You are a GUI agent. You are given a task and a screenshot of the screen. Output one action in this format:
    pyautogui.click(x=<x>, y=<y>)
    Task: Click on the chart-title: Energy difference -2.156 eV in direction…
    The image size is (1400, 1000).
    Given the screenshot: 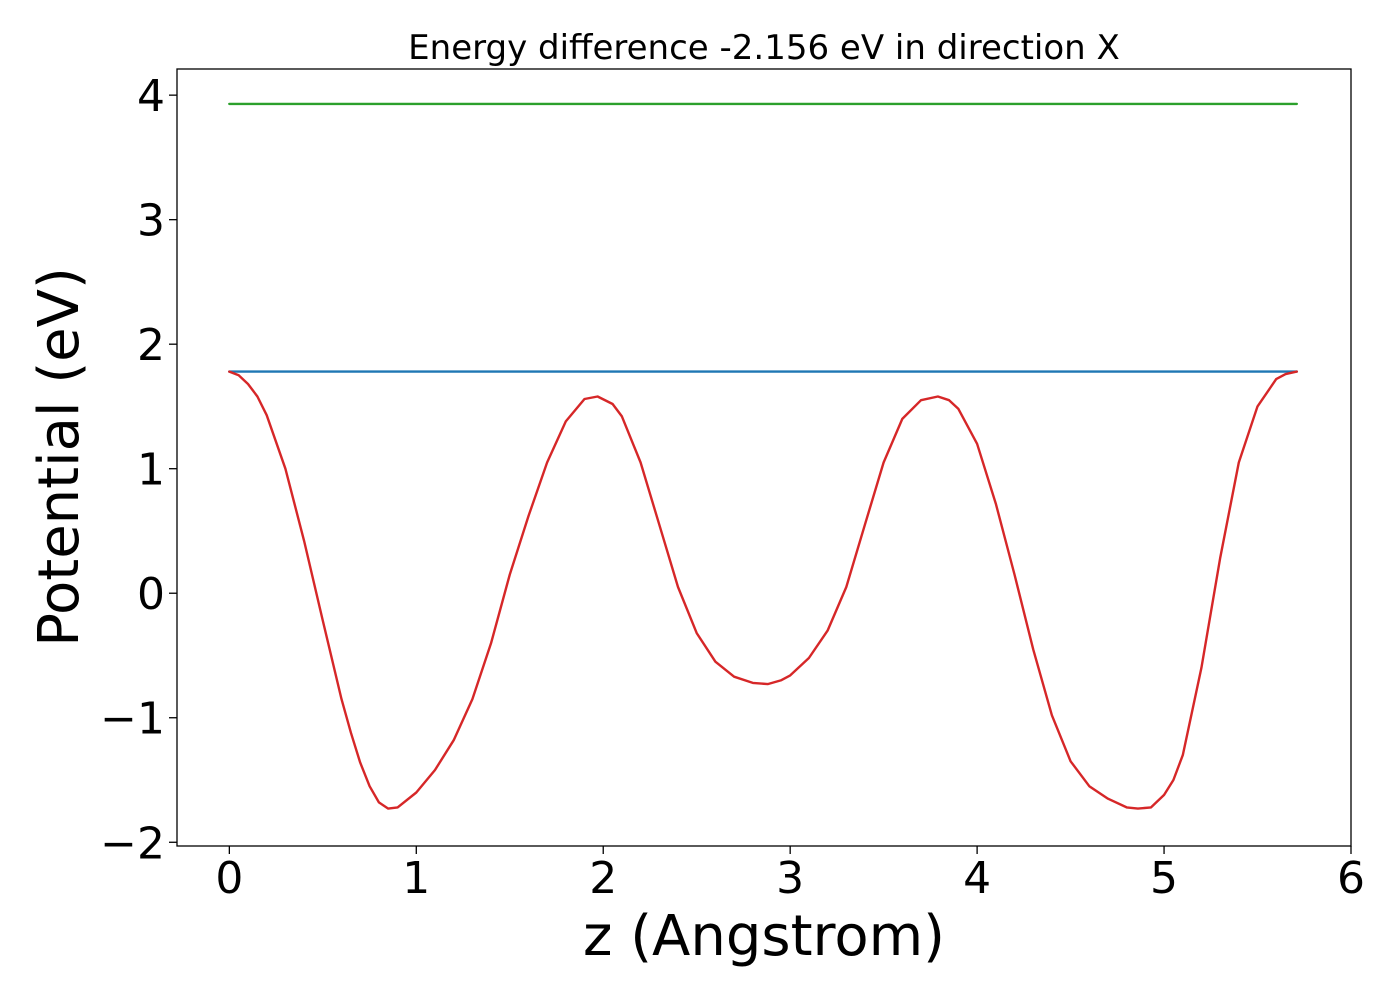 What is the action you would take?
    pyautogui.click(x=764, y=48)
    